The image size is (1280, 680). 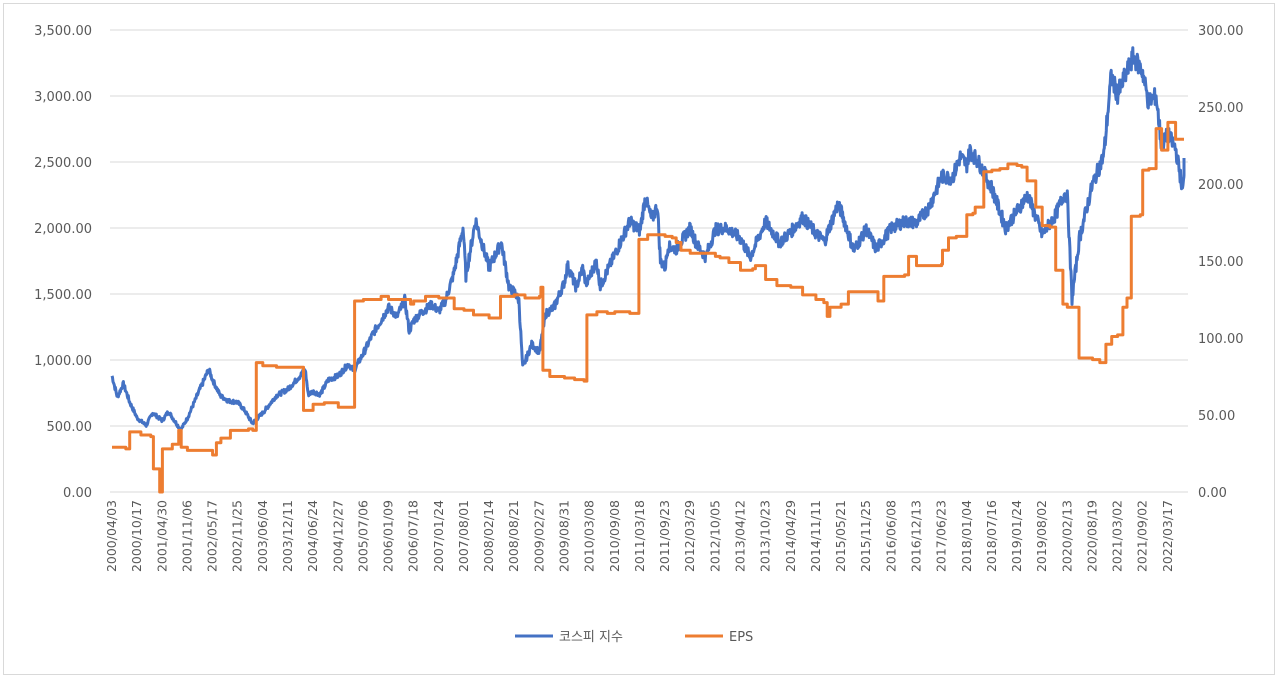 What do you see at coordinates (1041, 536) in the screenshot?
I see `x-tick-label: 2019/08/02` at bounding box center [1041, 536].